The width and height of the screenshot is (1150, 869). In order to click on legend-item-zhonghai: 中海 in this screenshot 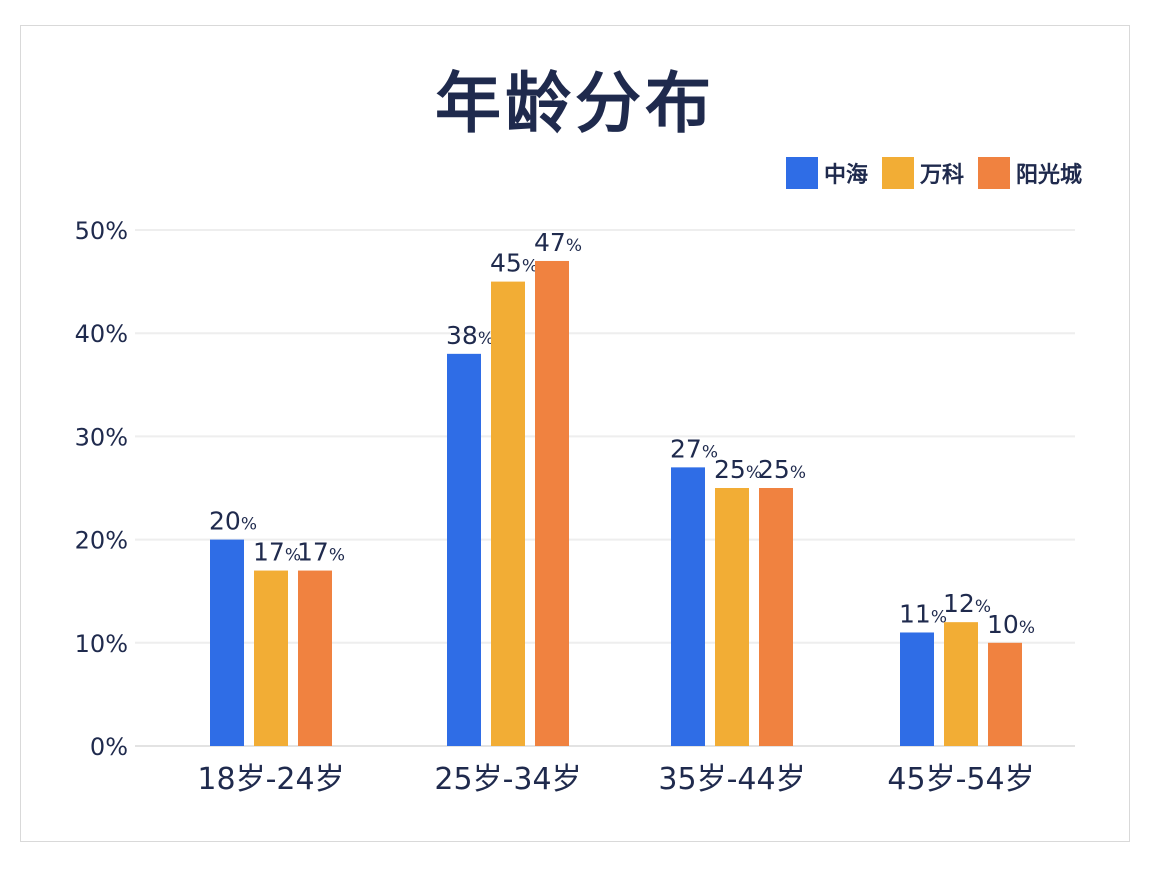, I will do `click(826, 173)`.